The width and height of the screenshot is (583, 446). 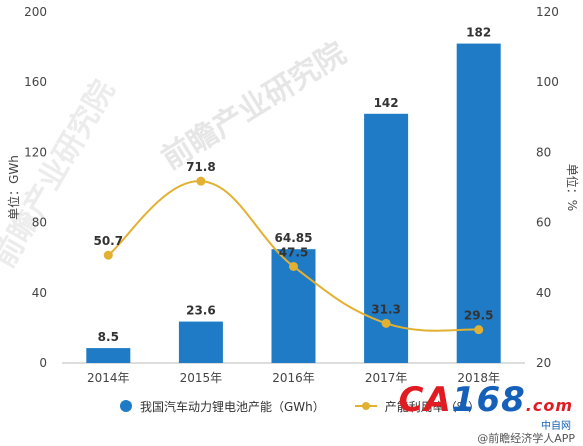 I want to click on y-left-tick-label: 40, so click(x=39, y=293).